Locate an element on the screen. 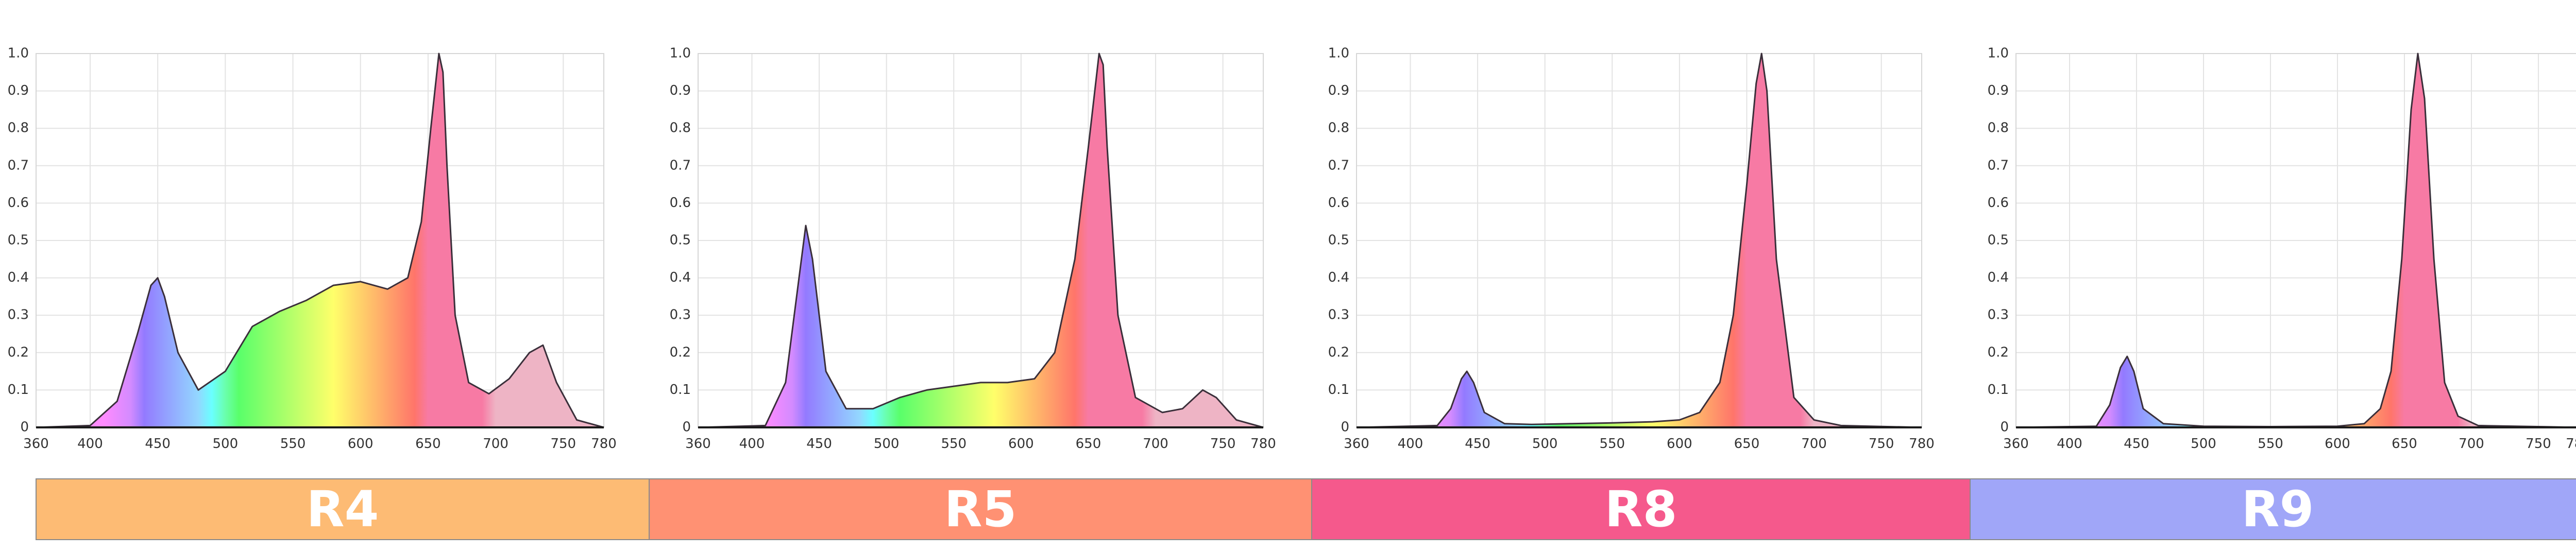  series-label: R4 is located at coordinates (343, 509).